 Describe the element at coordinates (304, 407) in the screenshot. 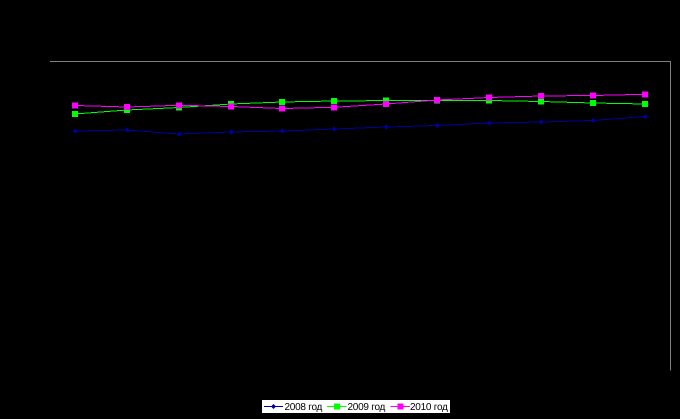

I see `svg-text: 2008 год` at that location.